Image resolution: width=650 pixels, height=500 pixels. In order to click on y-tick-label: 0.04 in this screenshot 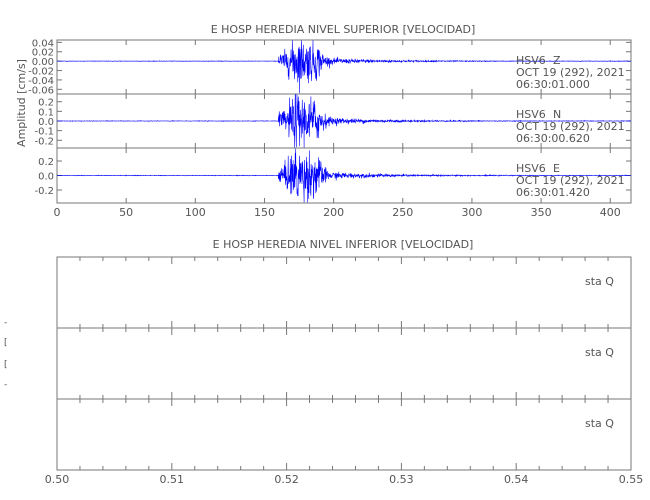, I will do `click(43, 43)`.